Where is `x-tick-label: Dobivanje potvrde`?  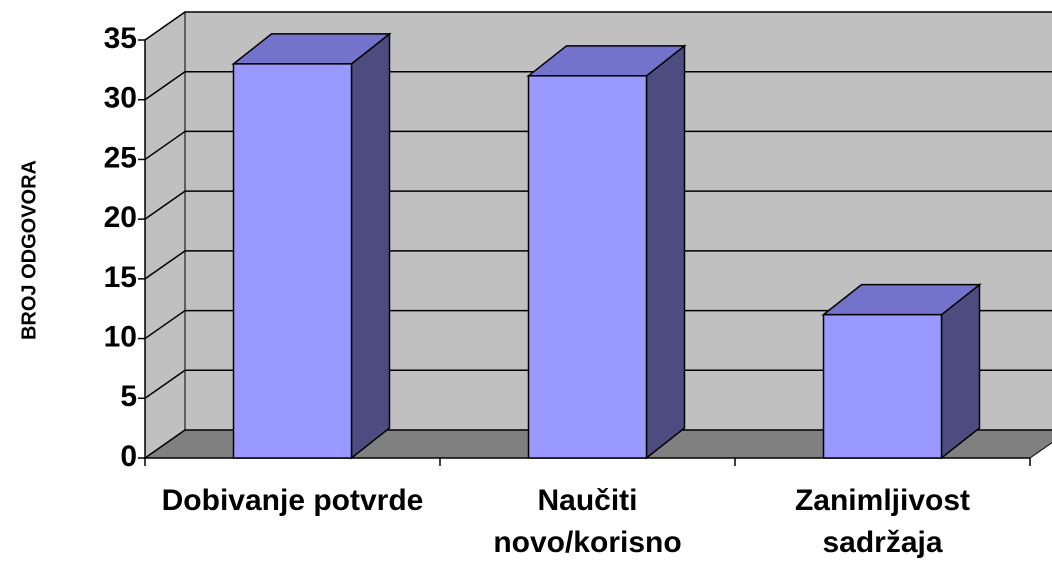 x-tick-label: Dobivanje potvrde is located at coordinates (292, 500).